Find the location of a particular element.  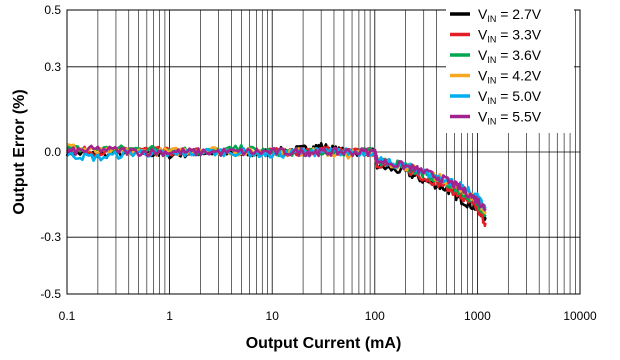

legend-entry-value: = 3.3V is located at coordinates (518, 35).